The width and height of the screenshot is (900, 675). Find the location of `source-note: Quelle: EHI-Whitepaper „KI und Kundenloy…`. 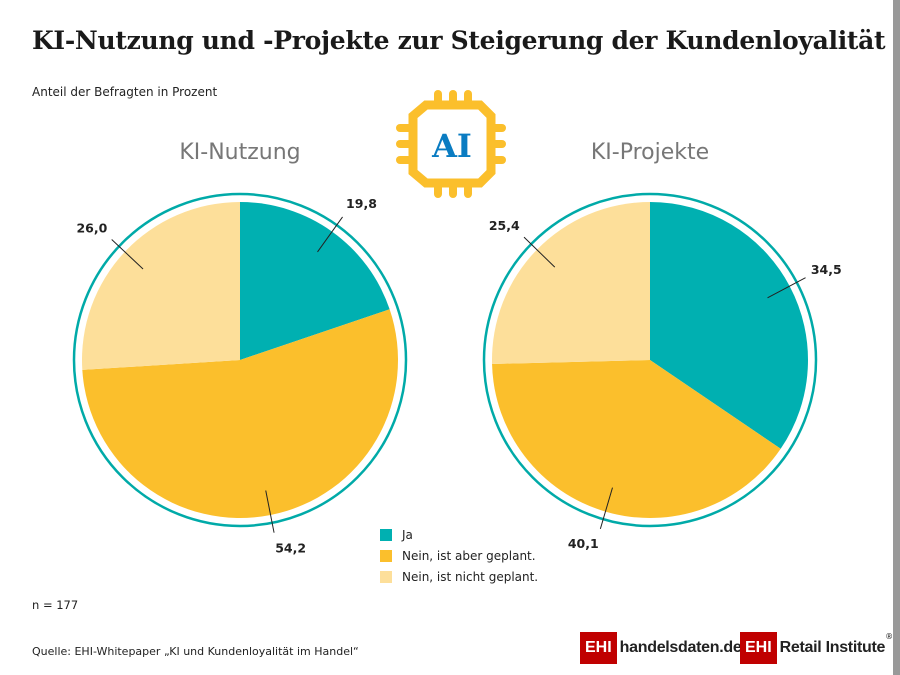

source-note: Quelle: EHI-Whitepaper „KI und Kundenloy… is located at coordinates (195, 651).